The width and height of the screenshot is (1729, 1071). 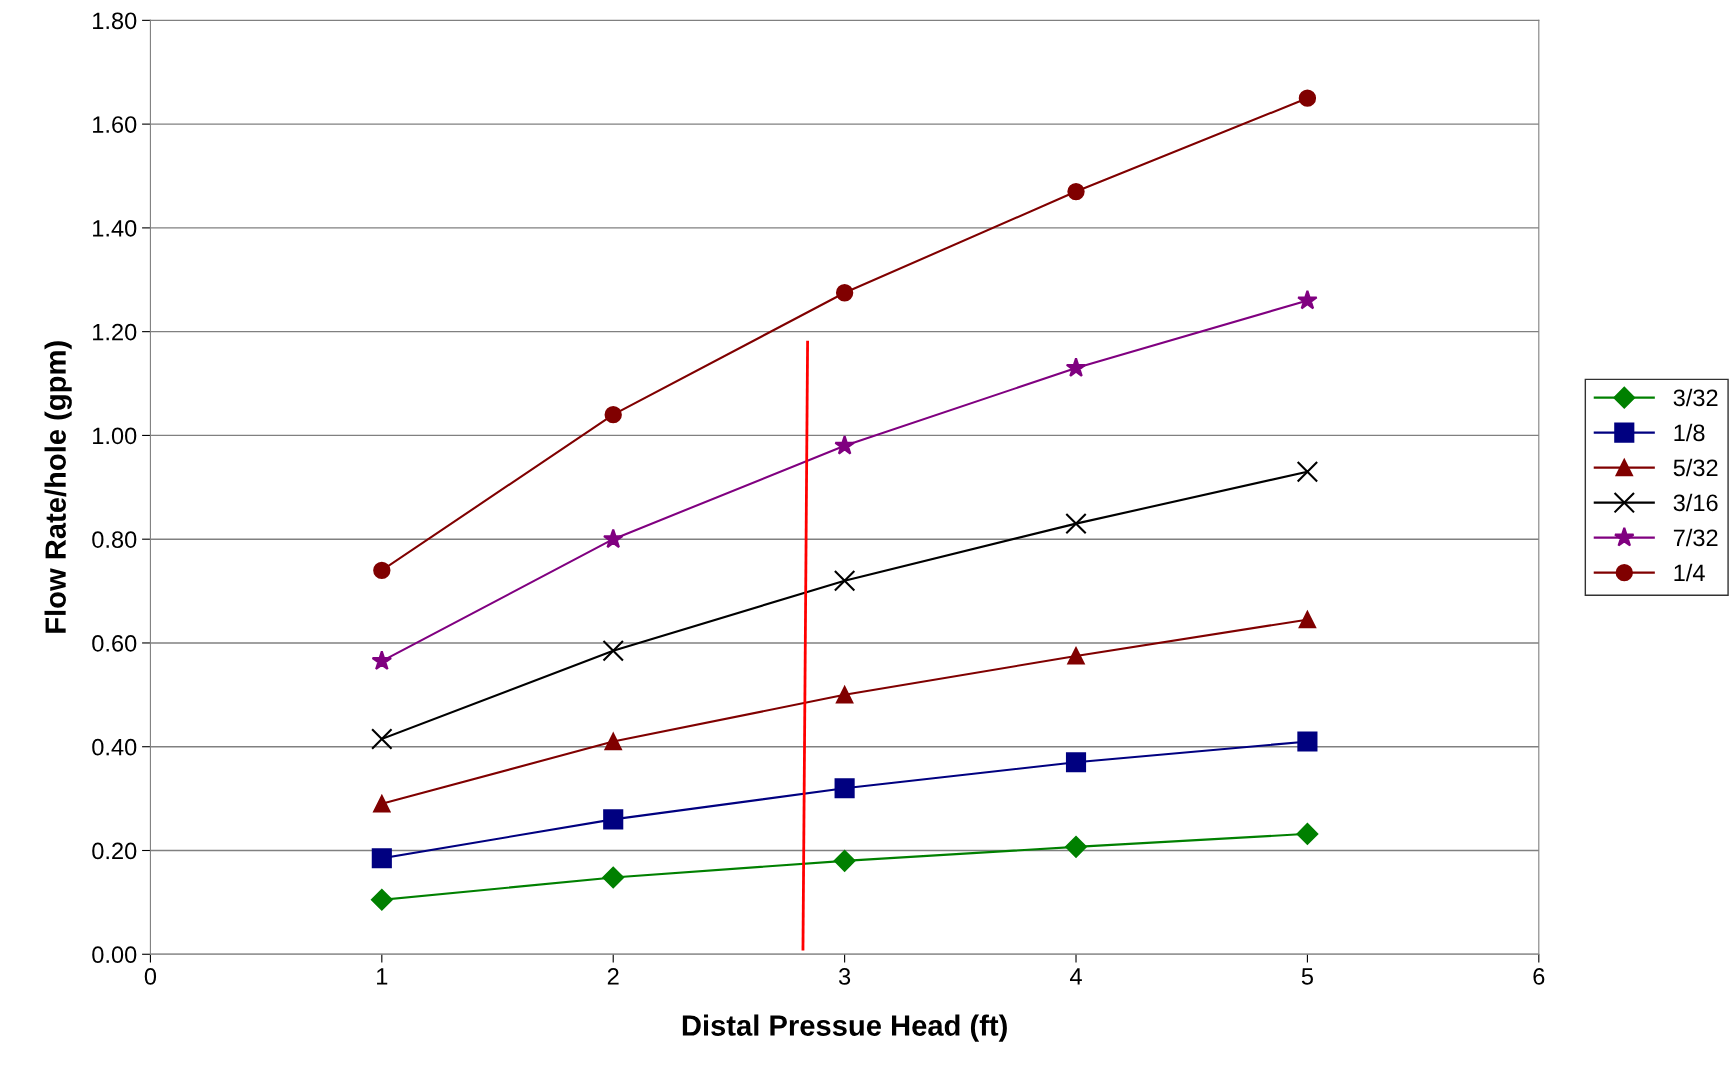 What do you see at coordinates (115, 332) in the screenshot?
I see `y-tick-label: 1.20` at bounding box center [115, 332].